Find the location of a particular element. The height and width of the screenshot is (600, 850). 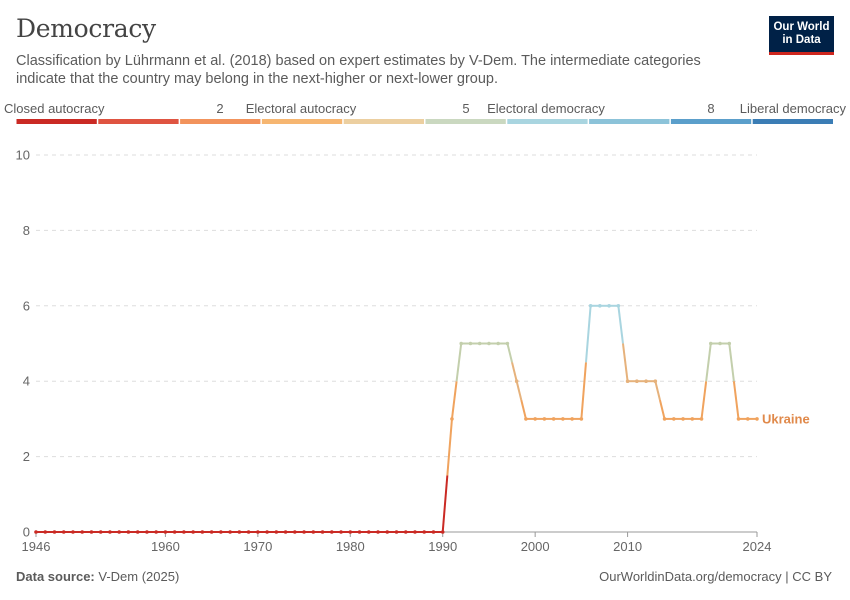

series-segment-2009-b is located at coordinates (625, 362).